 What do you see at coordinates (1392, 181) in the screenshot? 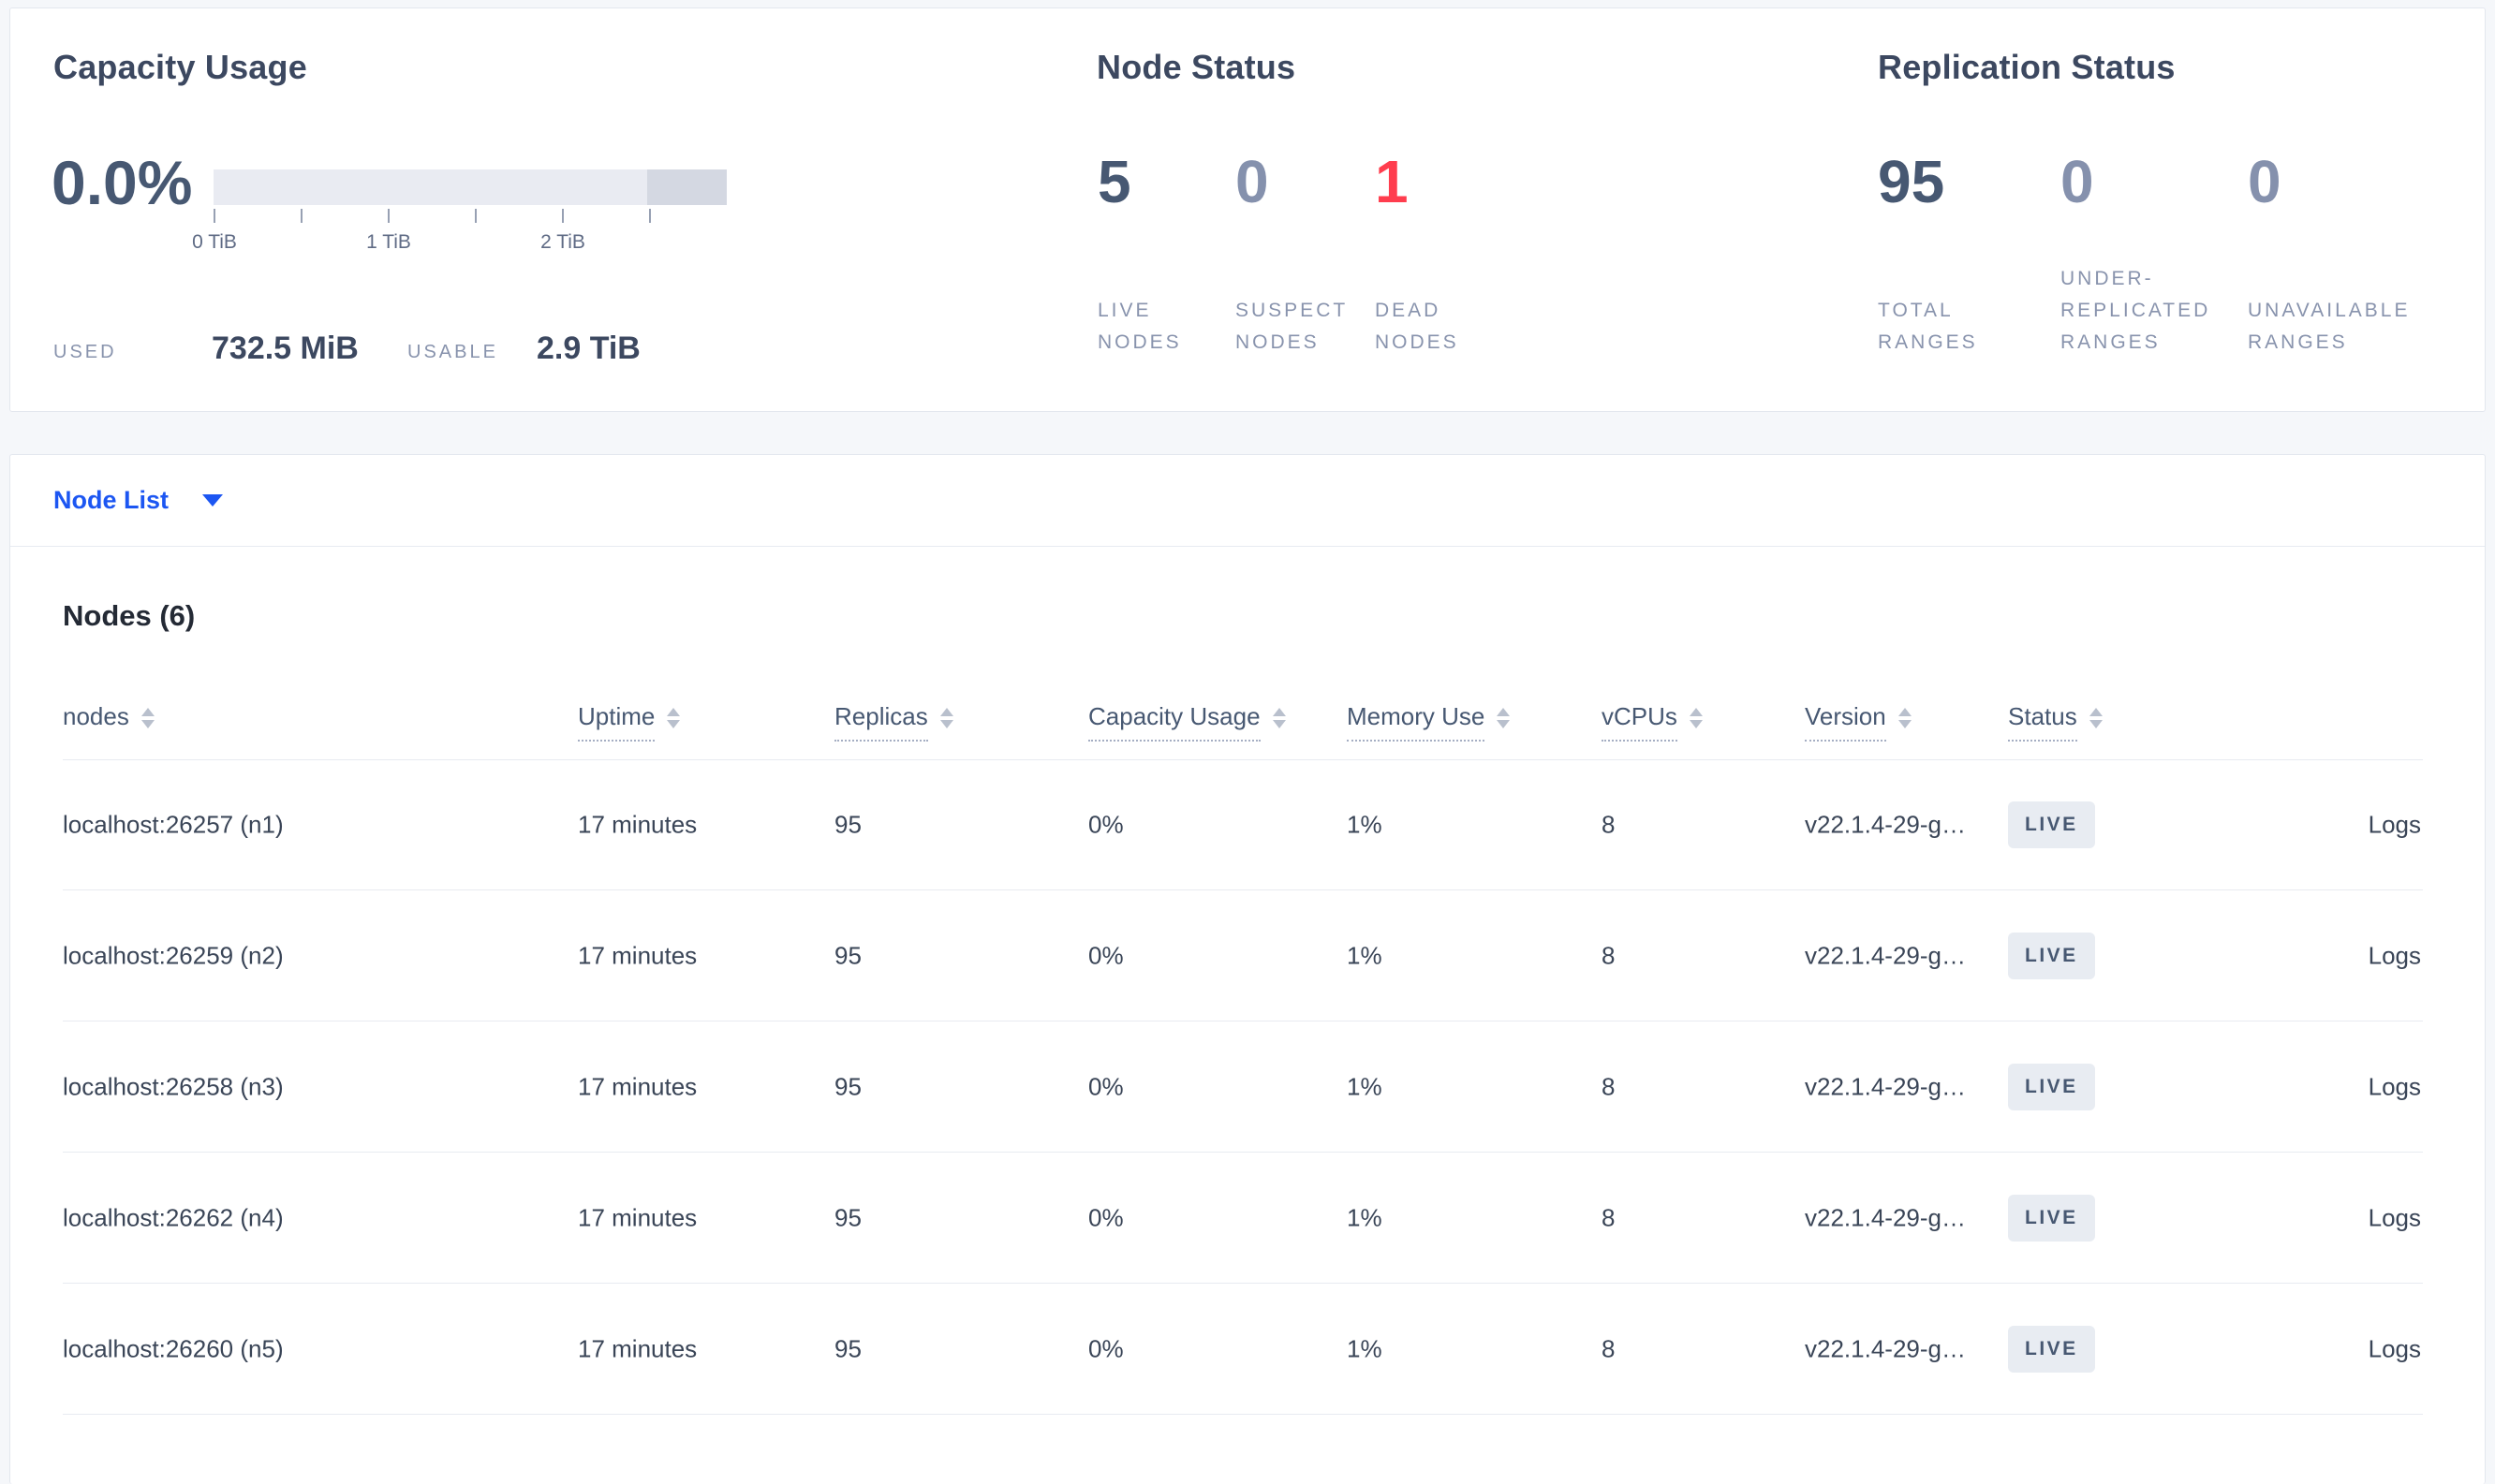
I see `dead-nodes-count: 1` at bounding box center [1392, 181].